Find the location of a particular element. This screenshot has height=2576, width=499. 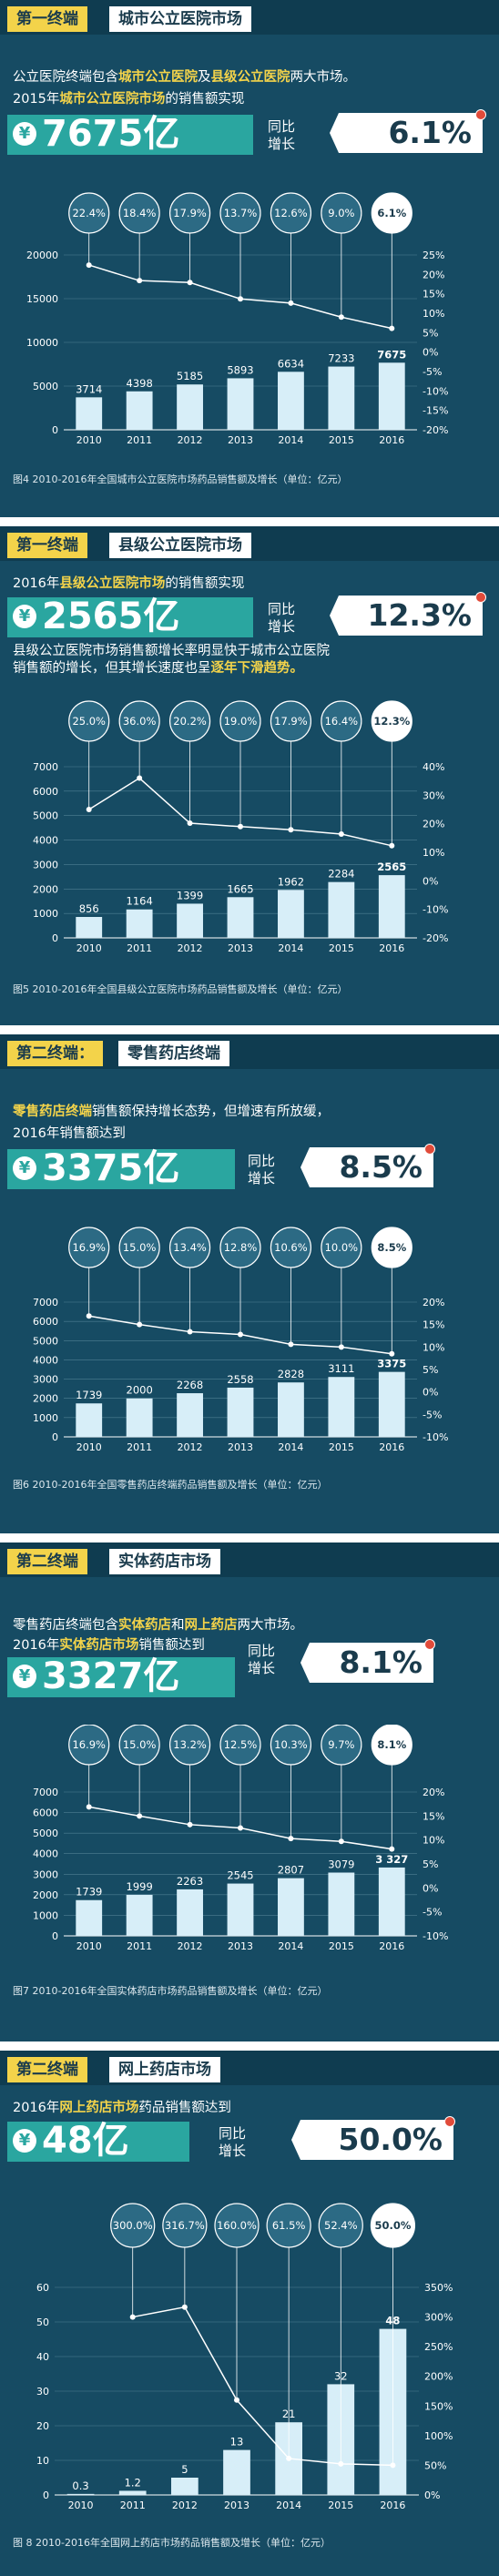

growth-label: 300.0% is located at coordinates (133, 2225).